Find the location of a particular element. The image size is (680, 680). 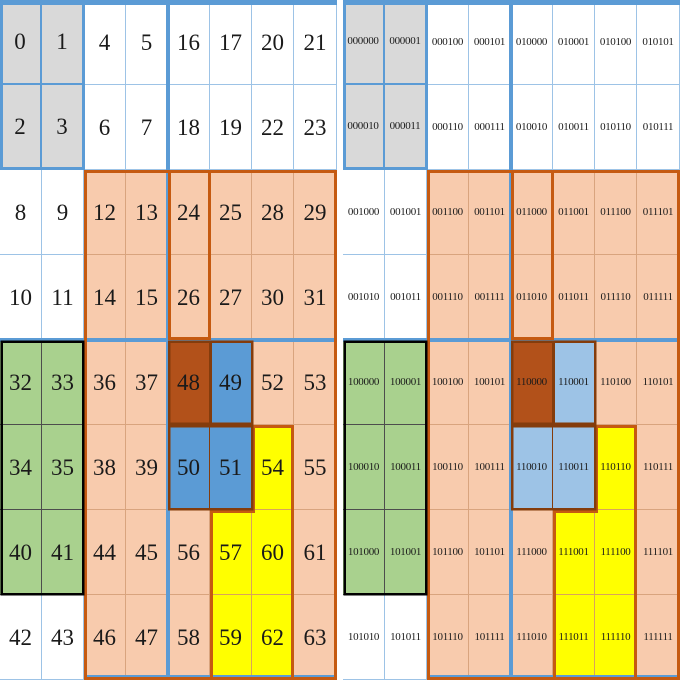

cell-binary-110010: 110010 is located at coordinates (532, 467).